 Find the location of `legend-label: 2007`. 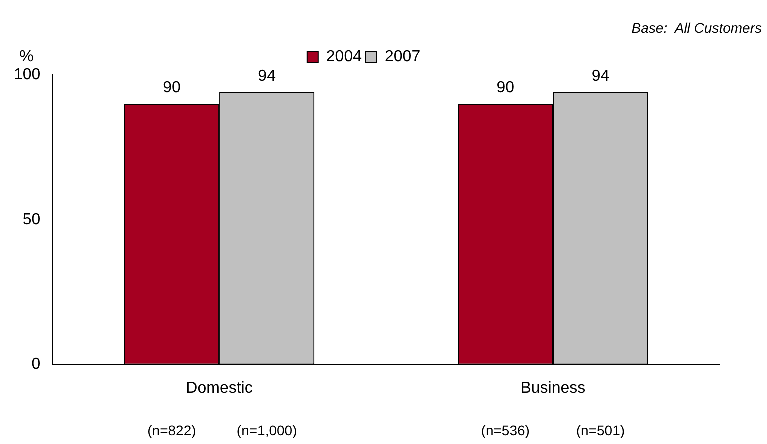

legend-label: 2007 is located at coordinates (403, 57).